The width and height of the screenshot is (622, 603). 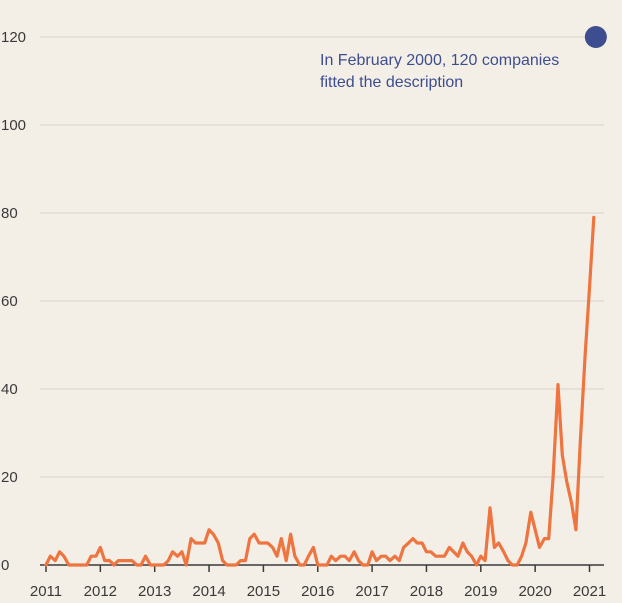 I want to click on y-axis-tick-labels: 0 20 40 60 80 100 120, so click(x=13, y=301).